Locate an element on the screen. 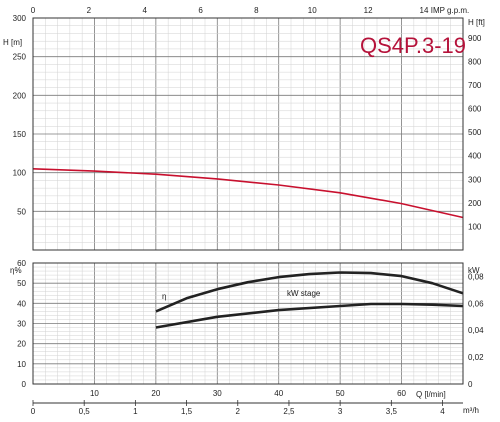 Image resolution: width=500 pixels, height=422 pixels. m3h-axis-unit: m³/h is located at coordinates (471, 410).